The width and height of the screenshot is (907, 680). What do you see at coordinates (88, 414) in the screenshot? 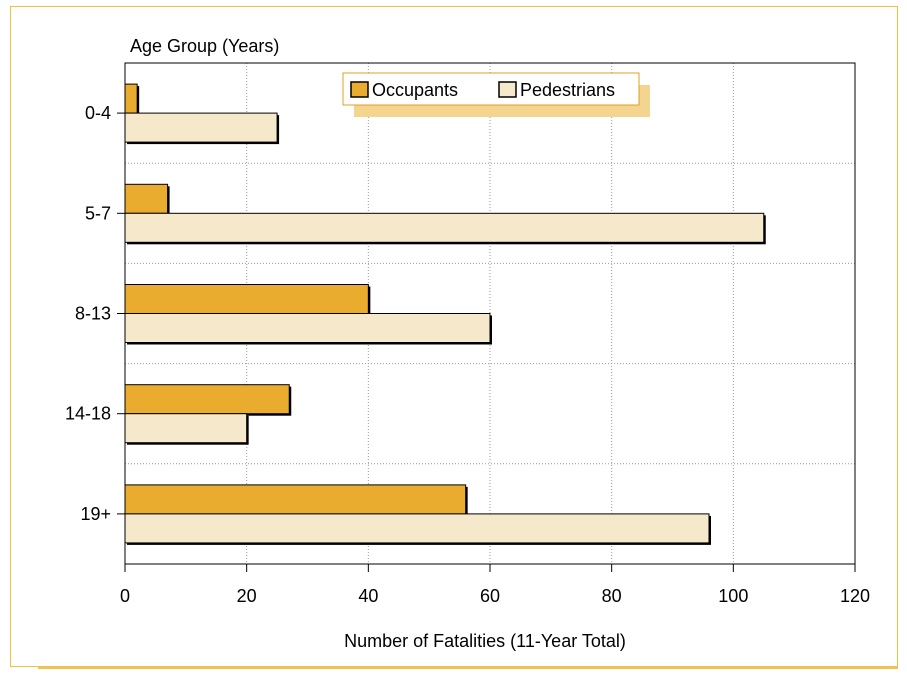
I see `category-label: 14-18` at bounding box center [88, 414].